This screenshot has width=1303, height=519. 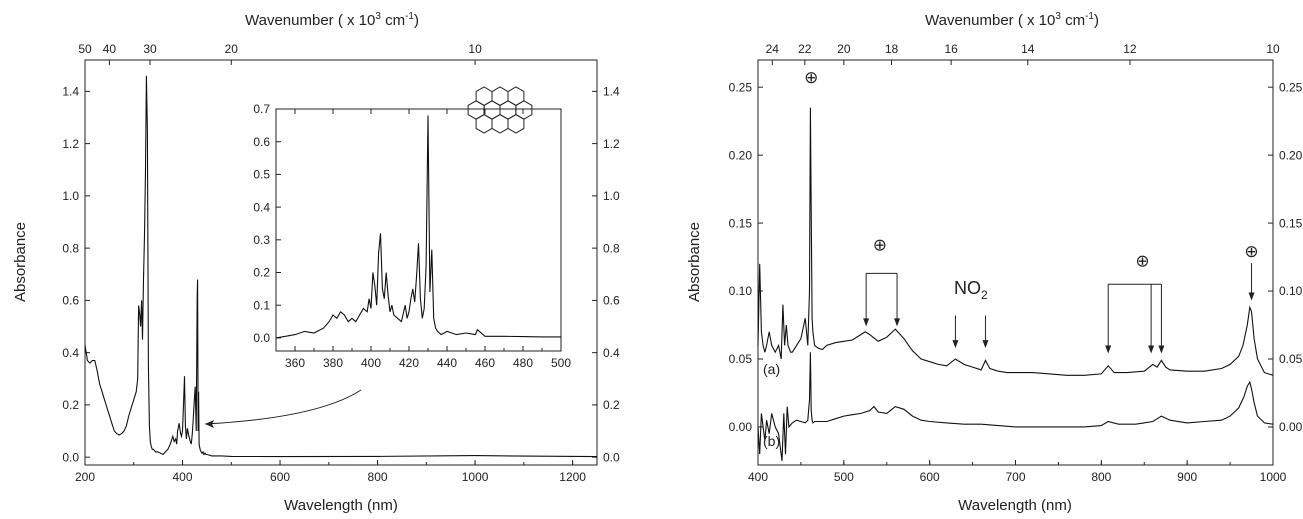 What do you see at coordinates (1151, 349) in the screenshot?
I see `bracket-2-arrow-1-head` at bounding box center [1151, 349].